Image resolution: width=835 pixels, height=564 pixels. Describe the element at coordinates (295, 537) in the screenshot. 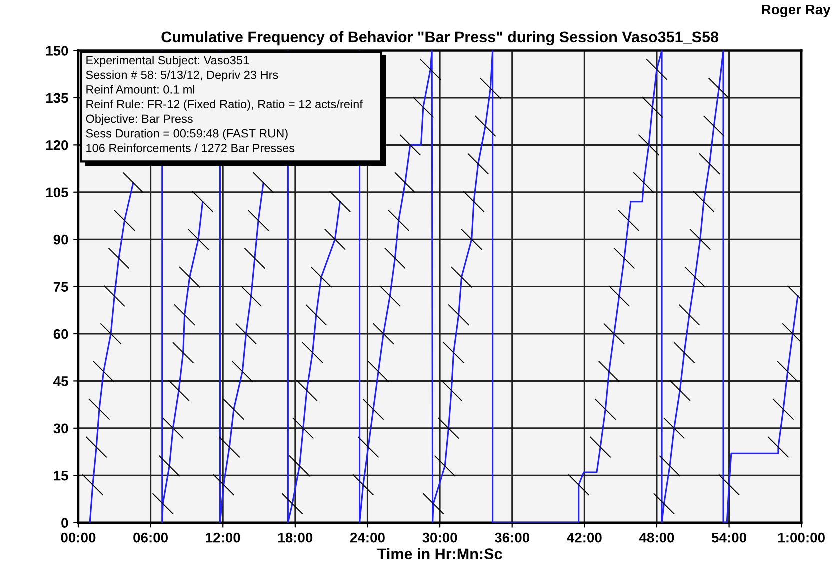

I see `x-tick-label: 18:00` at that location.